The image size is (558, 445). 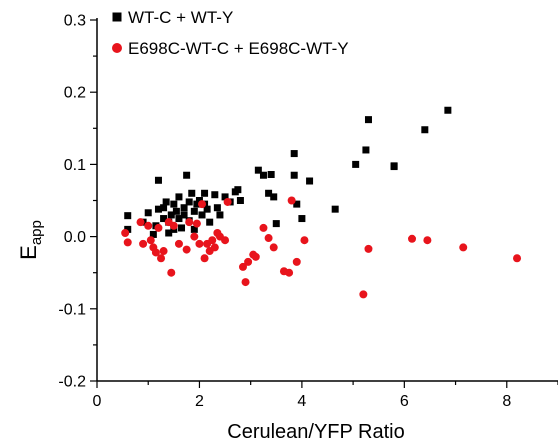 What do you see at coordinates (506, 401) in the screenshot?
I see `x-tick-label: 8` at bounding box center [506, 401].